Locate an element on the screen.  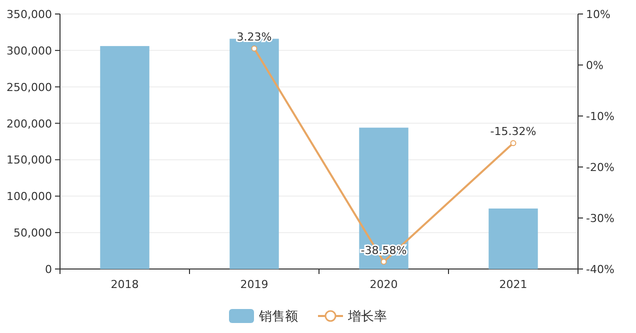
legend-label: 增长率 is located at coordinates (367, 316).